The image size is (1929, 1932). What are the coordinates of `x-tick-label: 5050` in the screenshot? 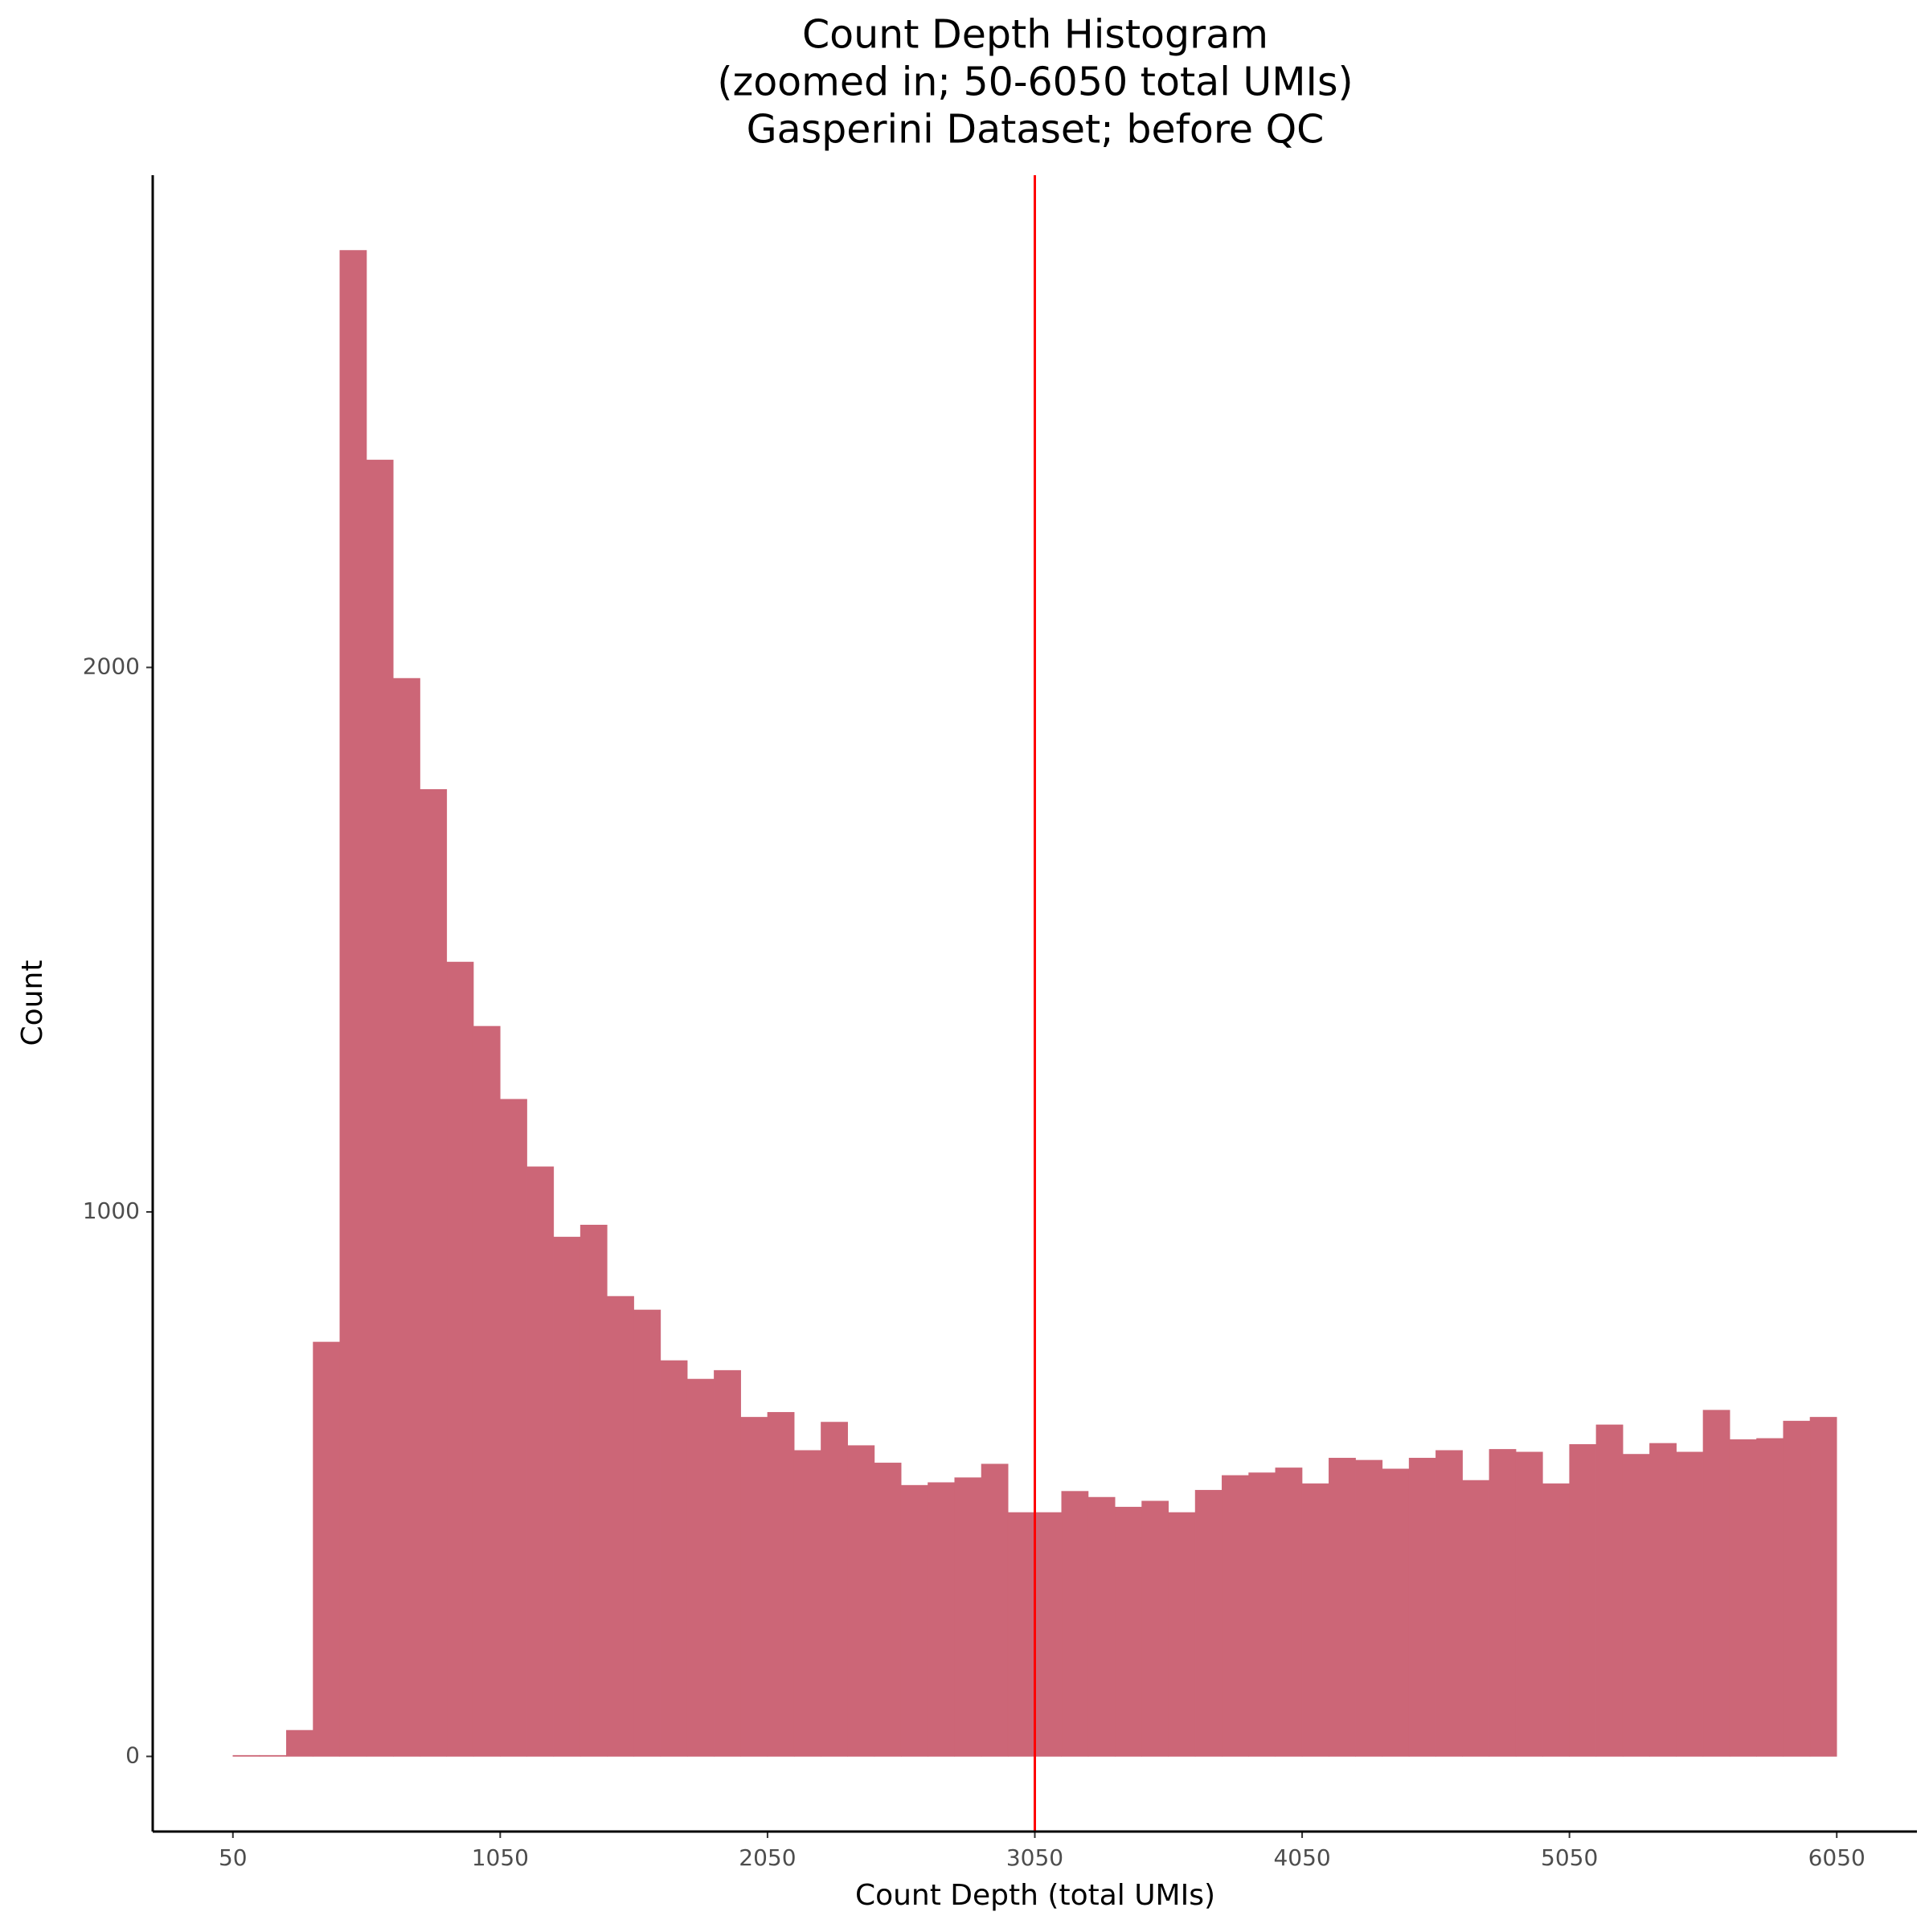 It's located at (1569, 1857).